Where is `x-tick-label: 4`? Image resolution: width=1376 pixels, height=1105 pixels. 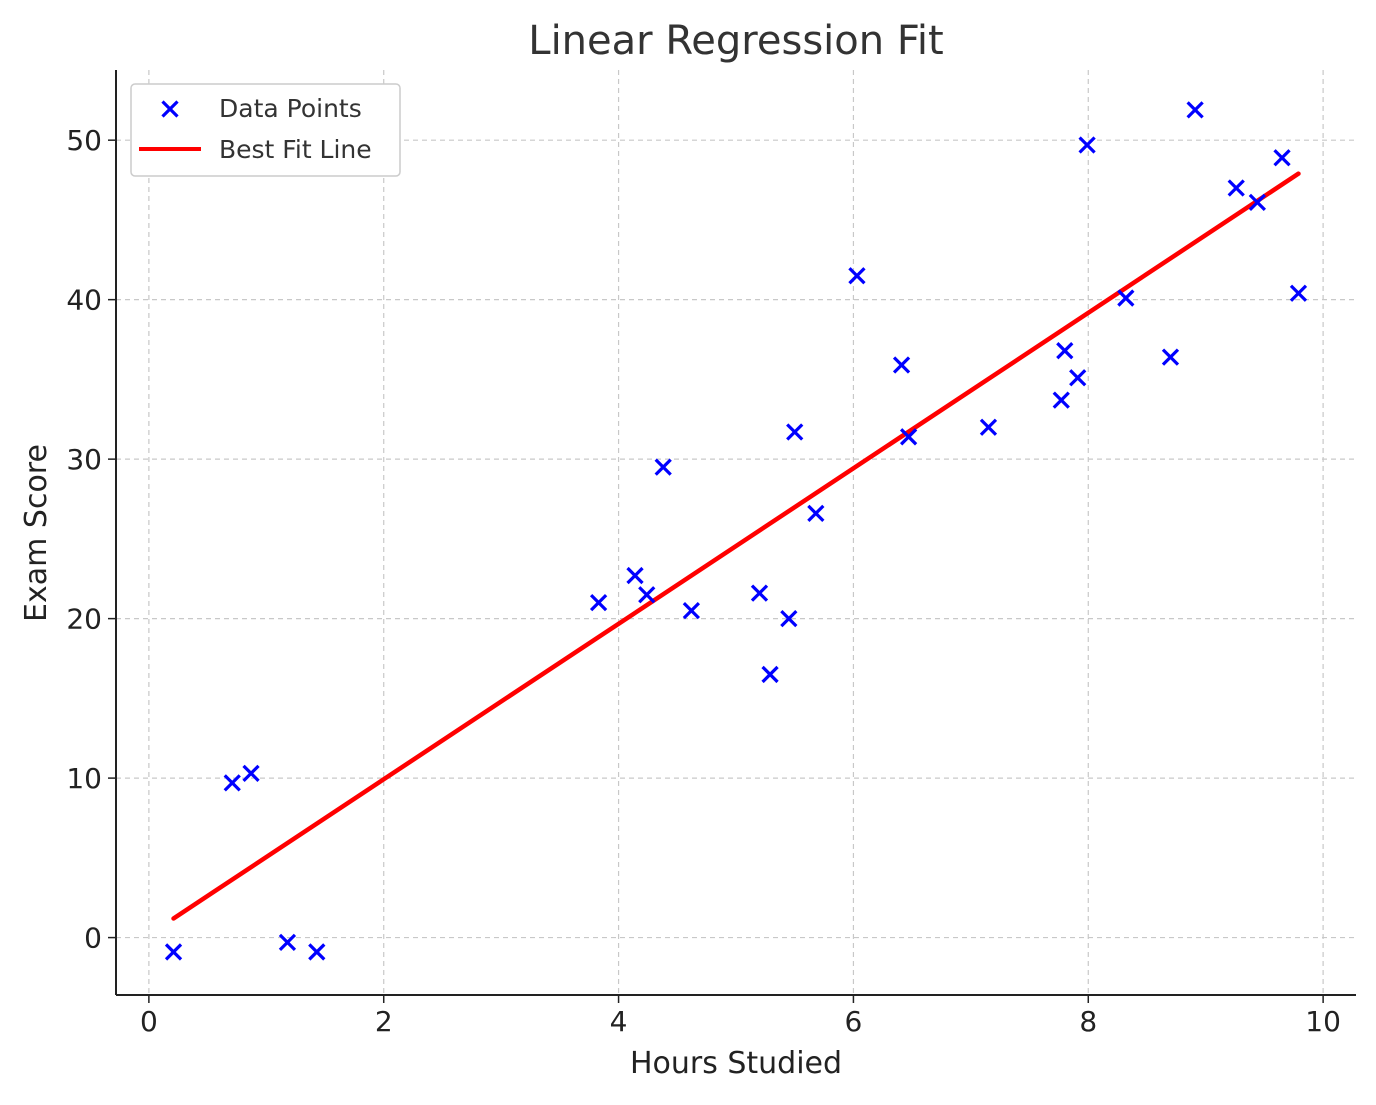
x-tick-label: 4 is located at coordinates (619, 1021).